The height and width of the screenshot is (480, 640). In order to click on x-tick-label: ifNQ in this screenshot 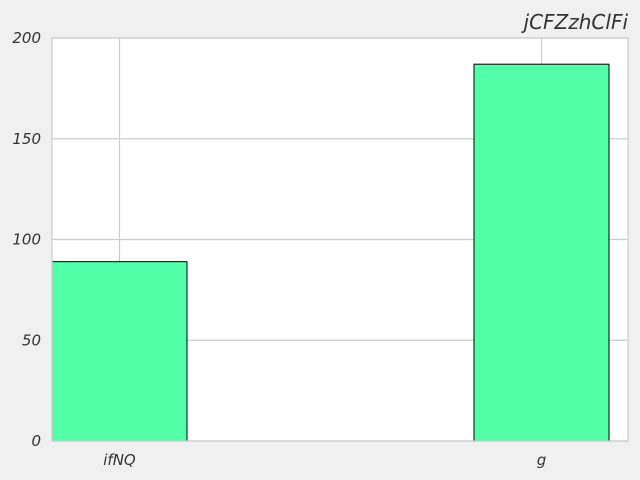, I will do `click(119, 460)`.